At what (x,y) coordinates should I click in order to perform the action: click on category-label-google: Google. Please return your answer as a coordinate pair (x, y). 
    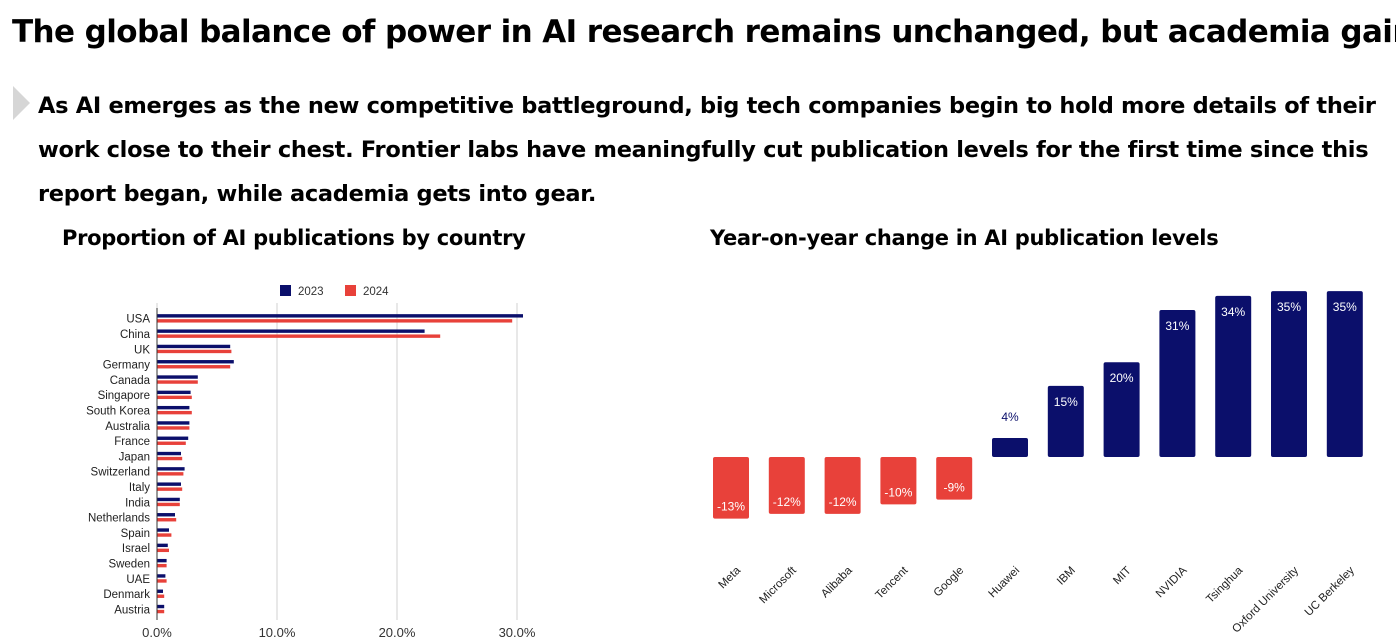
    Looking at the image, I should click on (949, 582).